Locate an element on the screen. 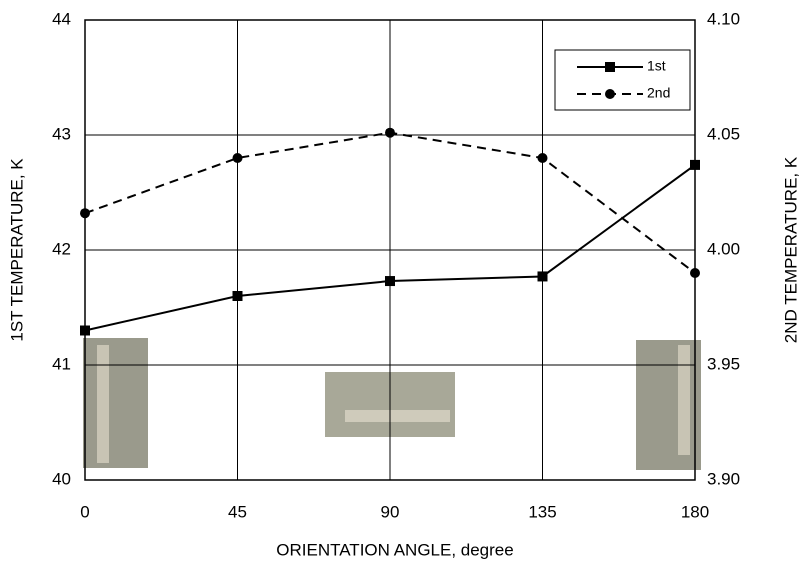 The image size is (806, 572). x-tick-label: 45 is located at coordinates (237, 511).